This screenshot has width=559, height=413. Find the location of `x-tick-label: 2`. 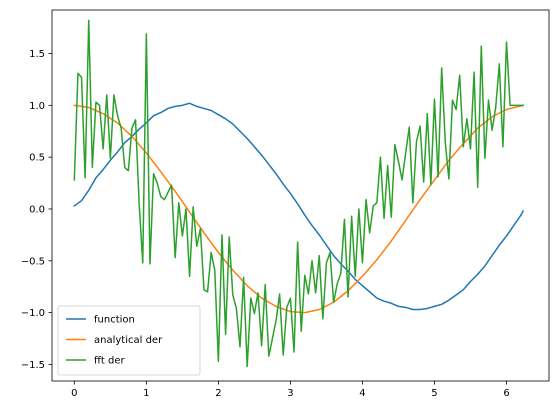

x-tick-label: 2 is located at coordinates (218, 393).